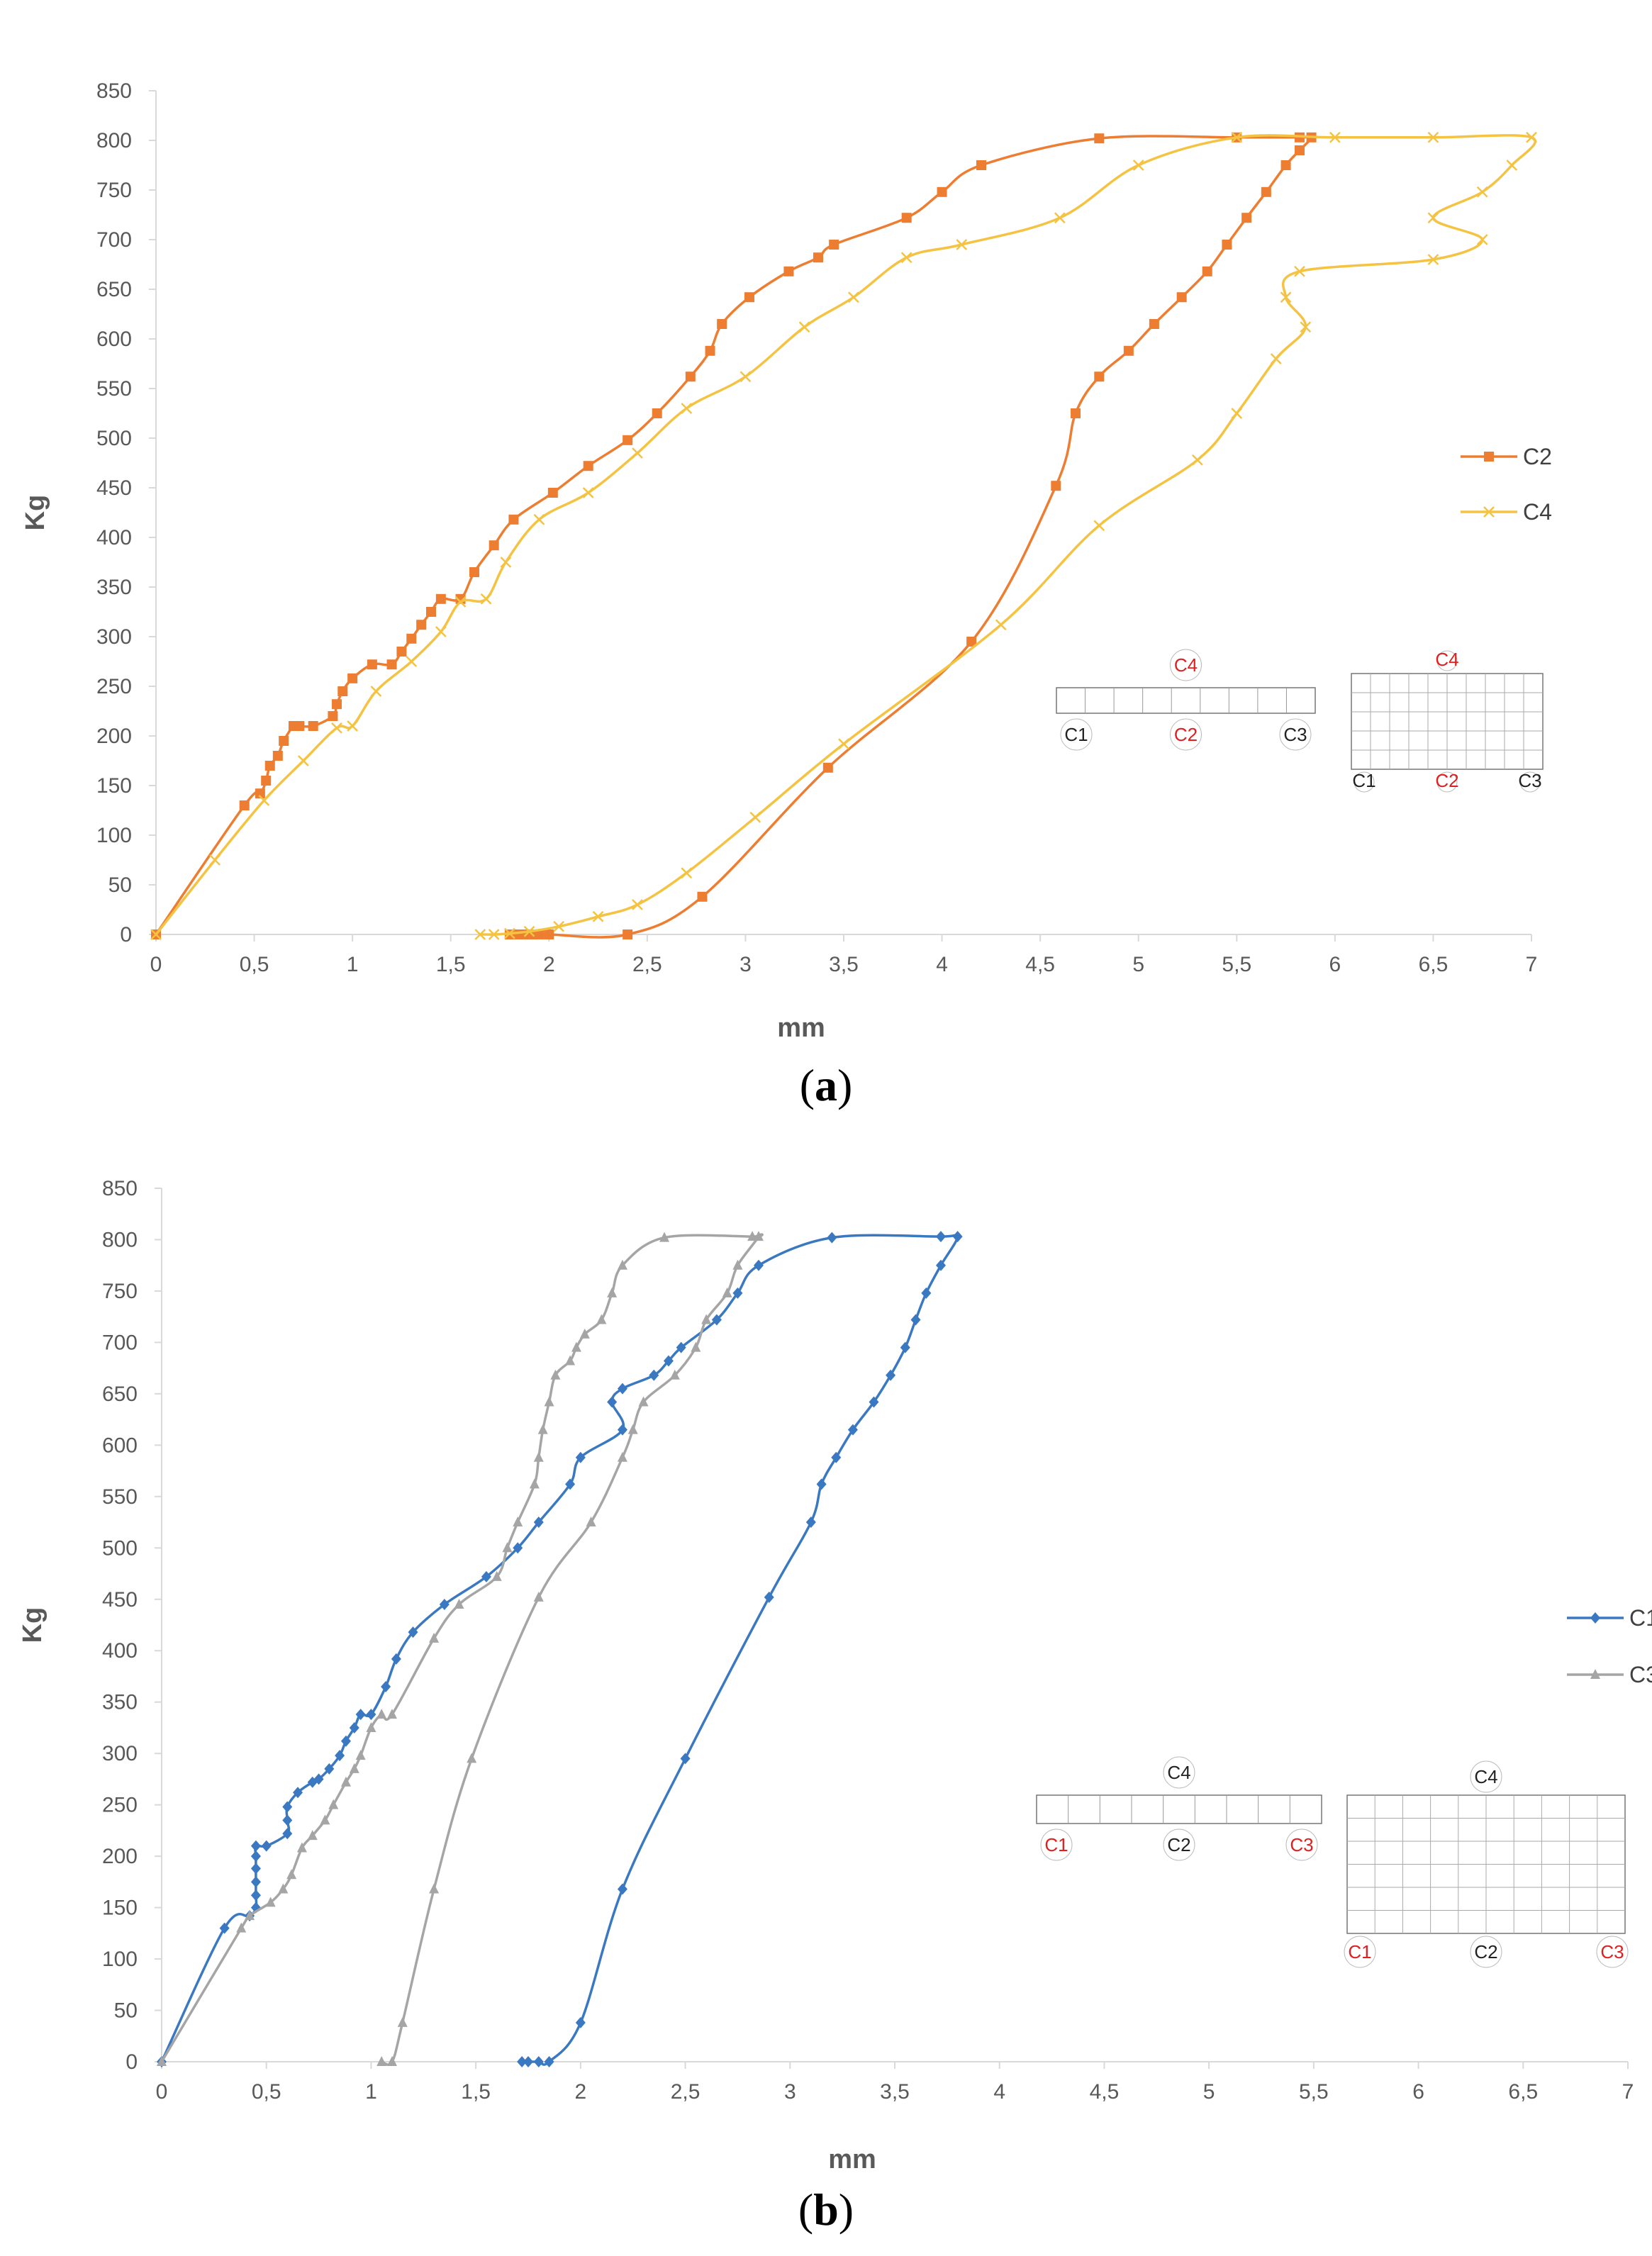  Describe the element at coordinates (114, 91) in the screenshot. I see `y-tick-label: 850` at that location.